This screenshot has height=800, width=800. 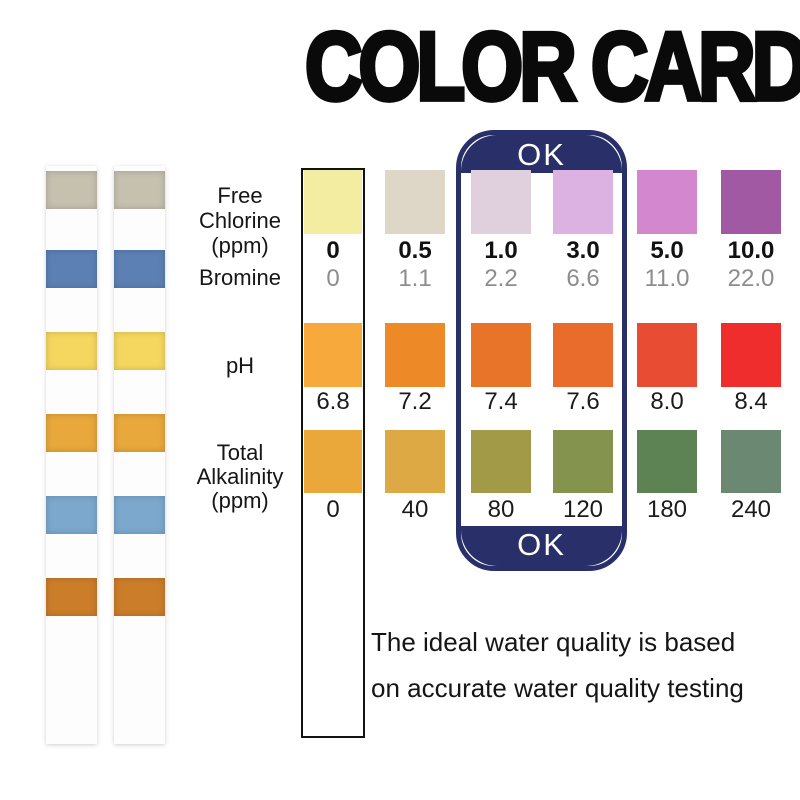 I want to click on free-chlorine-label-line: (ppm), so click(x=240, y=245).